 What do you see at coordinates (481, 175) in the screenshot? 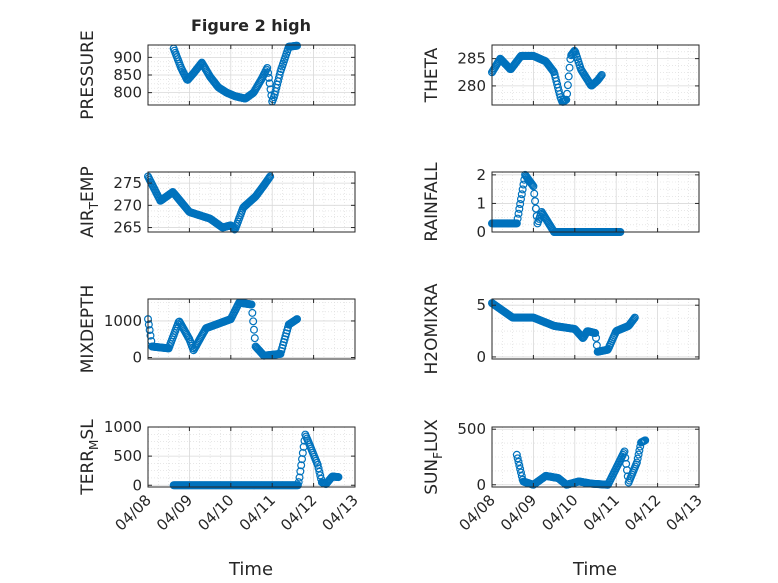
I see `y-tick-label: 2` at bounding box center [481, 175].